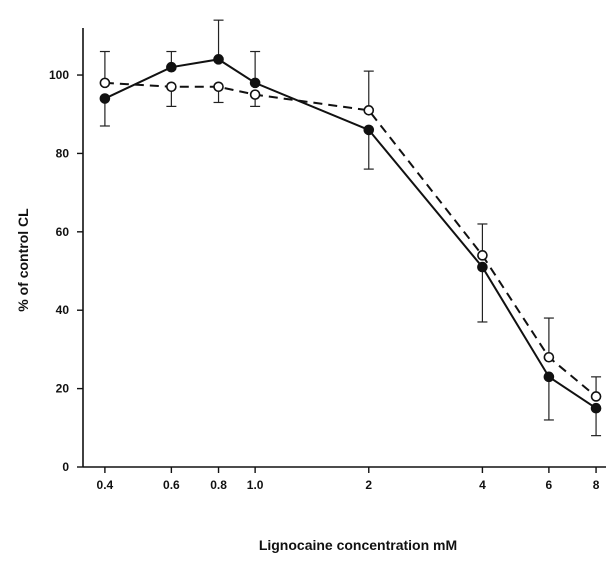 The width and height of the screenshot is (614, 587). What do you see at coordinates (218, 485) in the screenshot?
I see `x-tick-label: 0.8` at bounding box center [218, 485].